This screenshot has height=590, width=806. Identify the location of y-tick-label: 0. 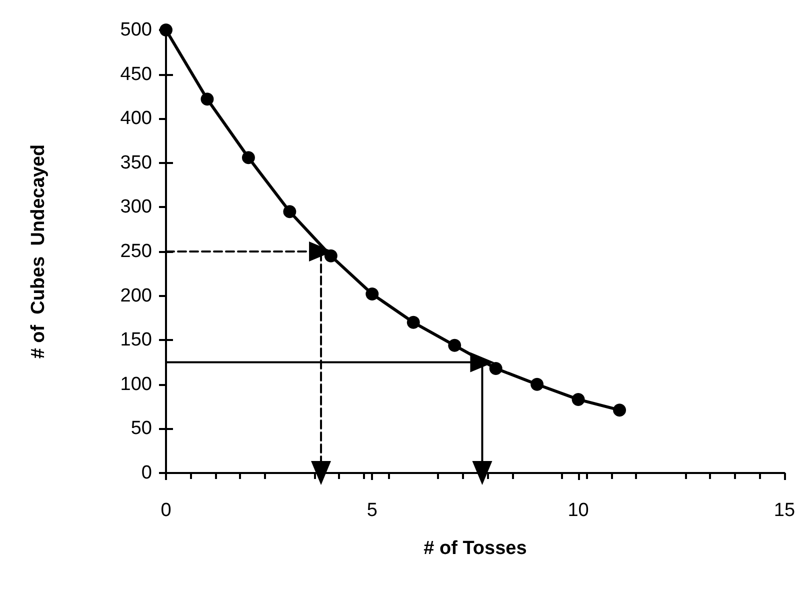
(146, 473).